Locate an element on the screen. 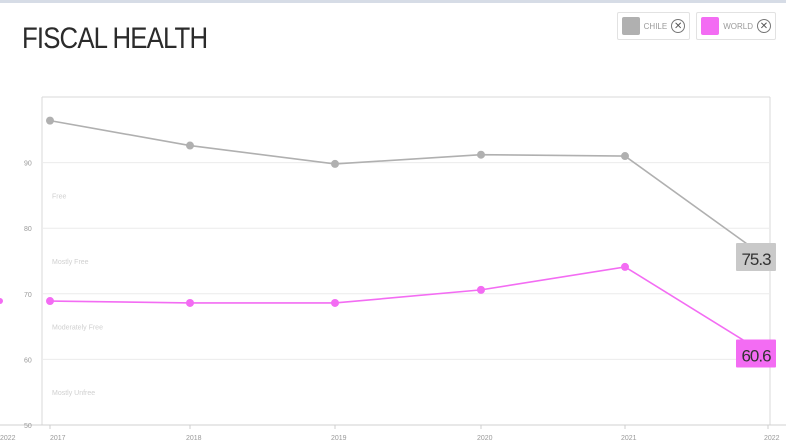 This screenshot has height=445, width=786. y-tick-label: 50 is located at coordinates (28, 426).